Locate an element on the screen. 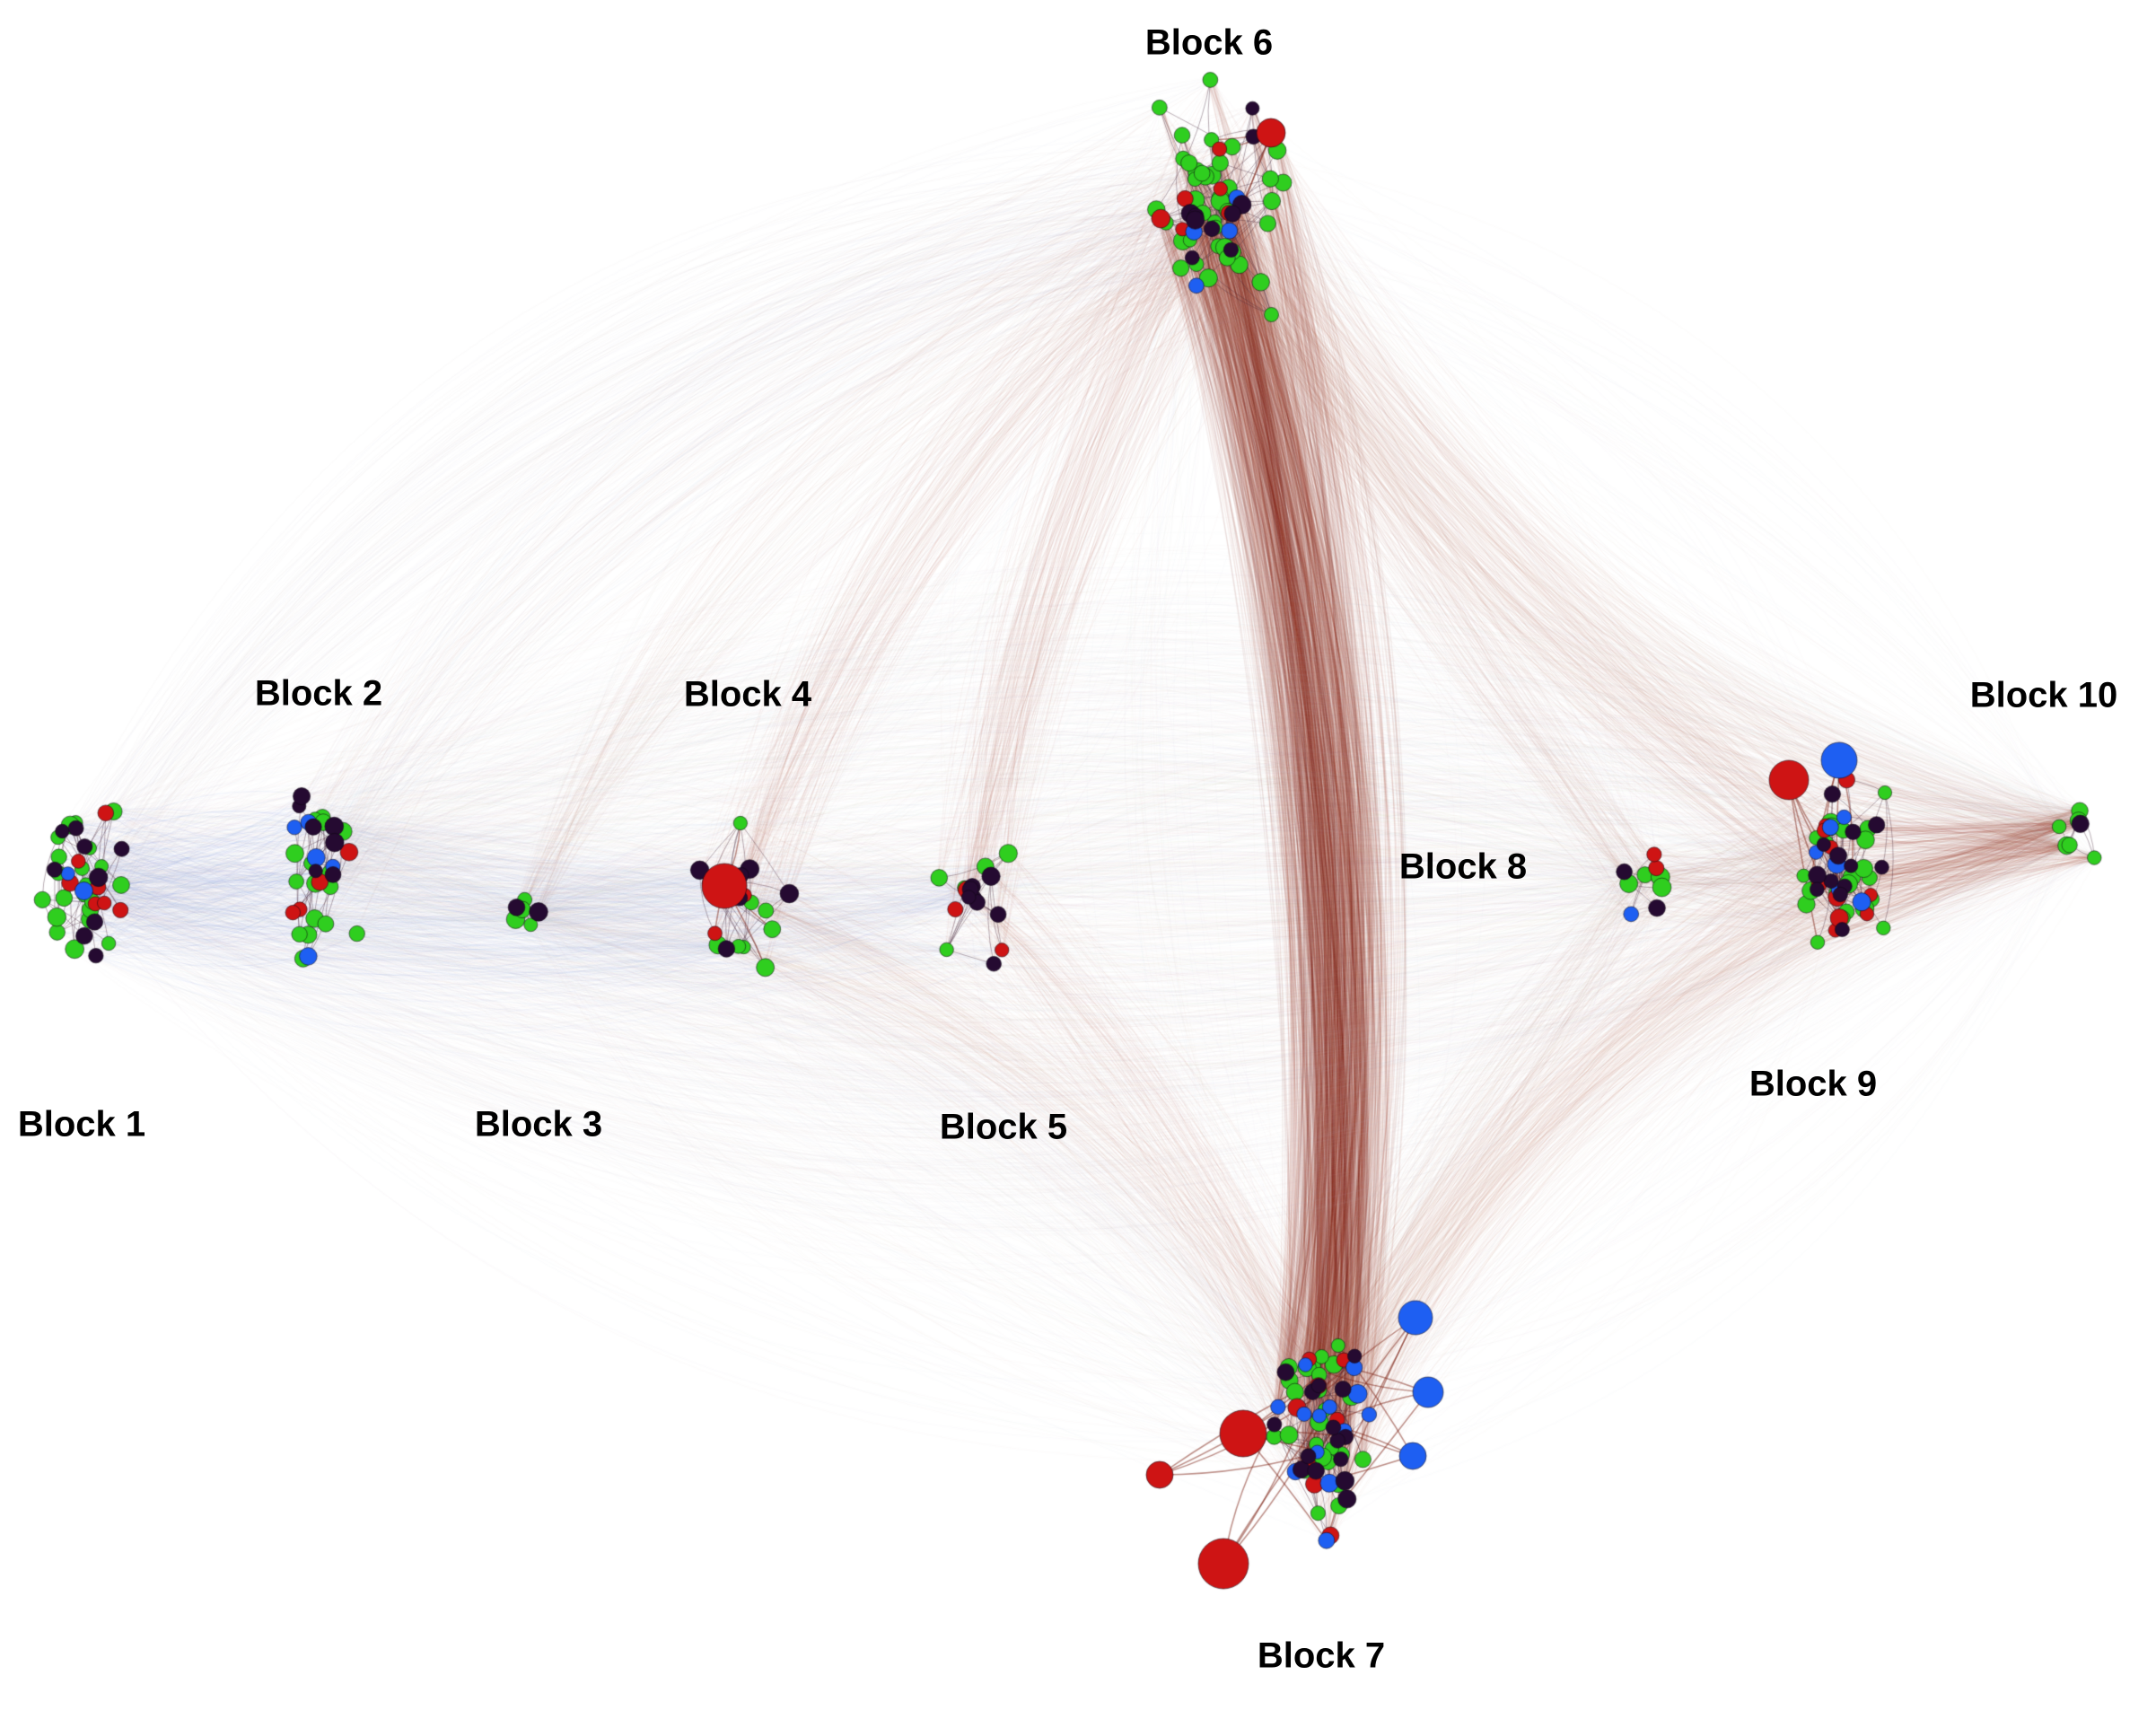 The image size is (2156, 1710). block-5-label: Block 5 is located at coordinates (1003, 1127).